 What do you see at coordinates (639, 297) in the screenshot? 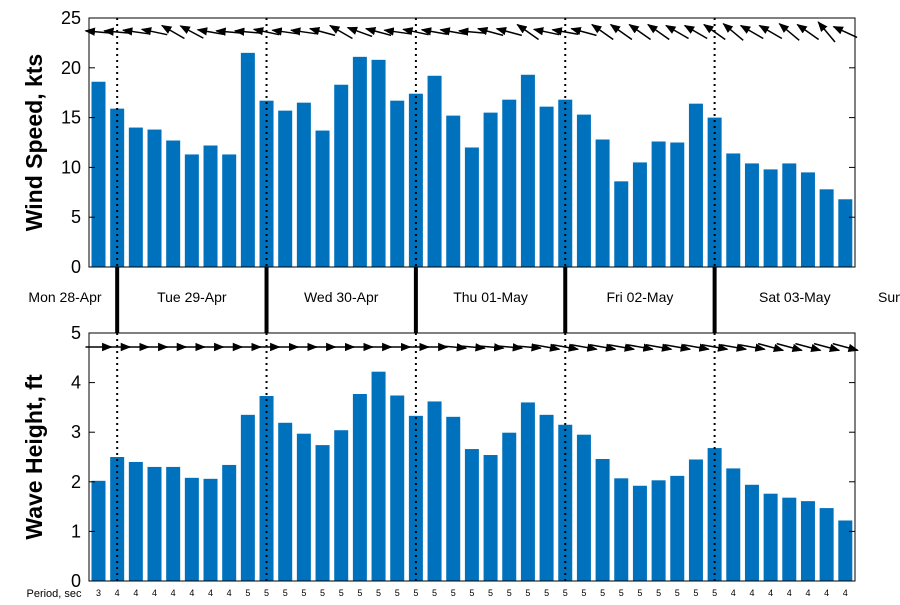
I see `day-label: Fri 02-May` at bounding box center [639, 297].